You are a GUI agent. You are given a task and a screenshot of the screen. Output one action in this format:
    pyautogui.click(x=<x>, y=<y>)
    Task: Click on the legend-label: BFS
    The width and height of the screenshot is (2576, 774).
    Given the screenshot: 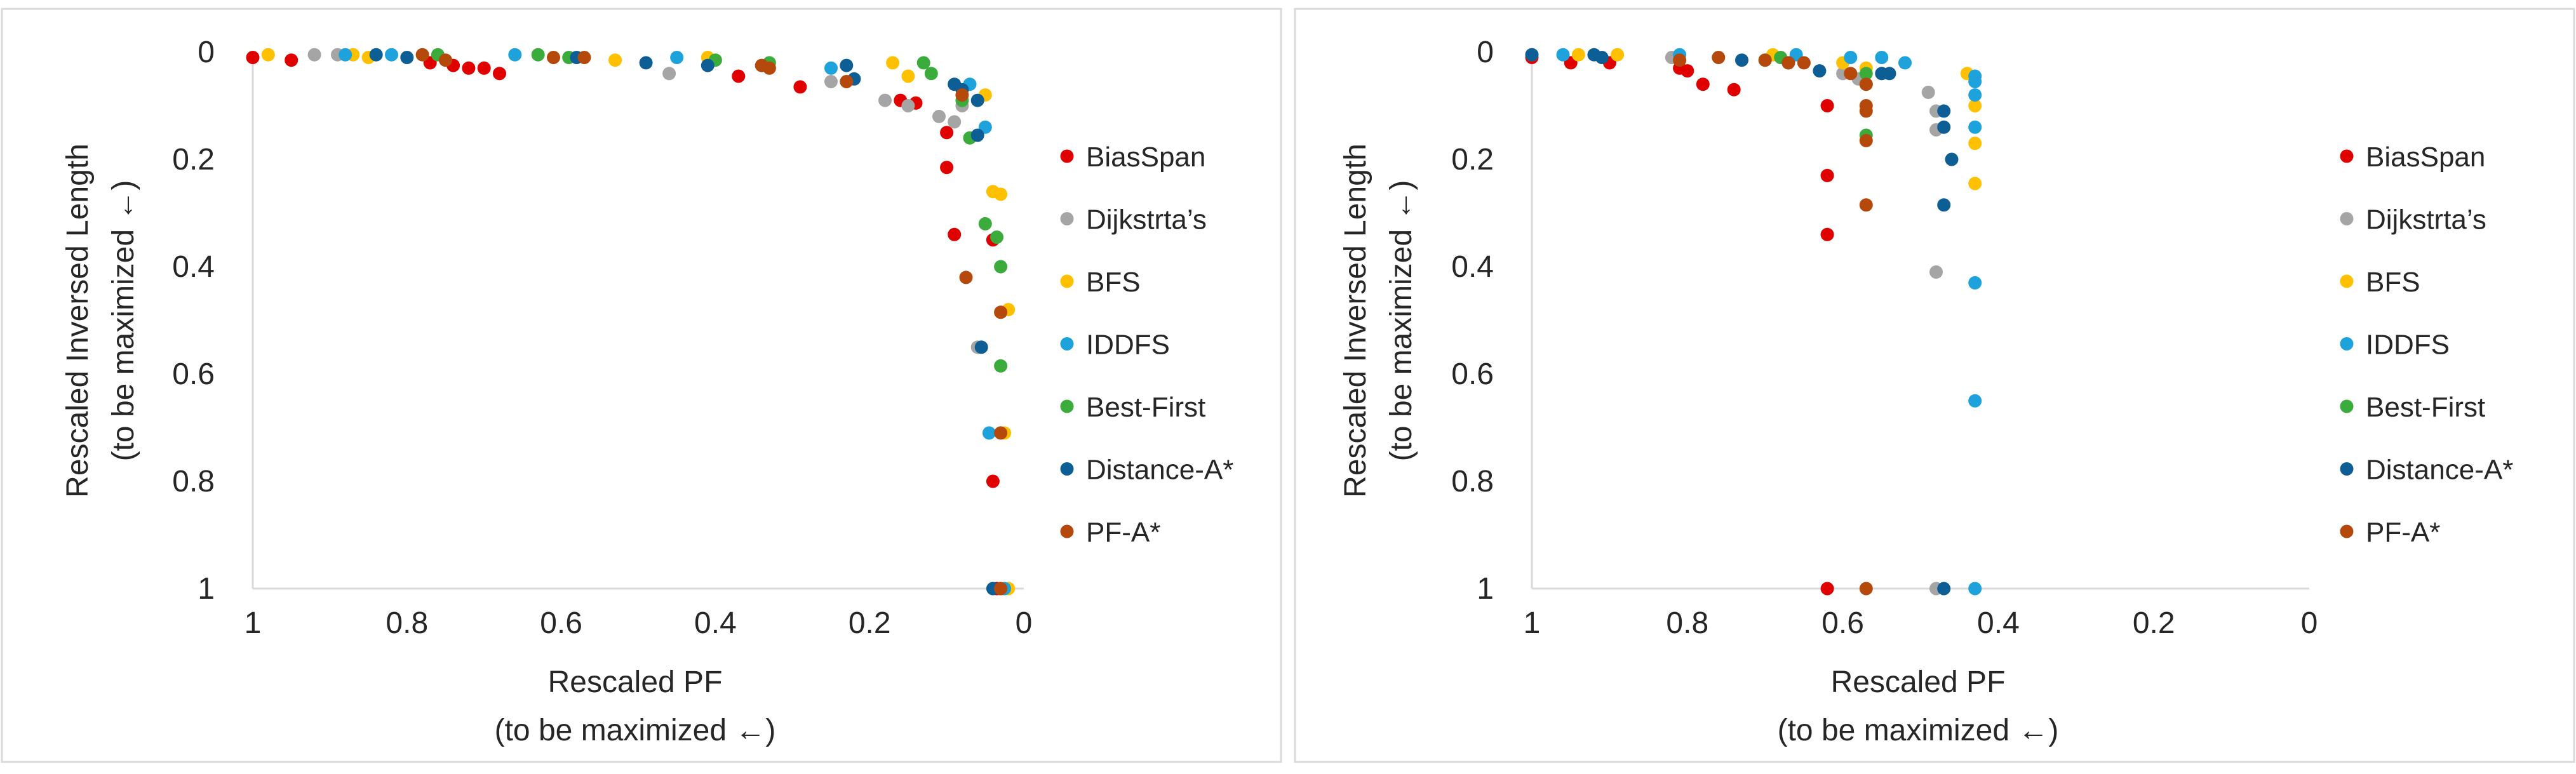 What is the action you would take?
    pyautogui.click(x=1113, y=282)
    